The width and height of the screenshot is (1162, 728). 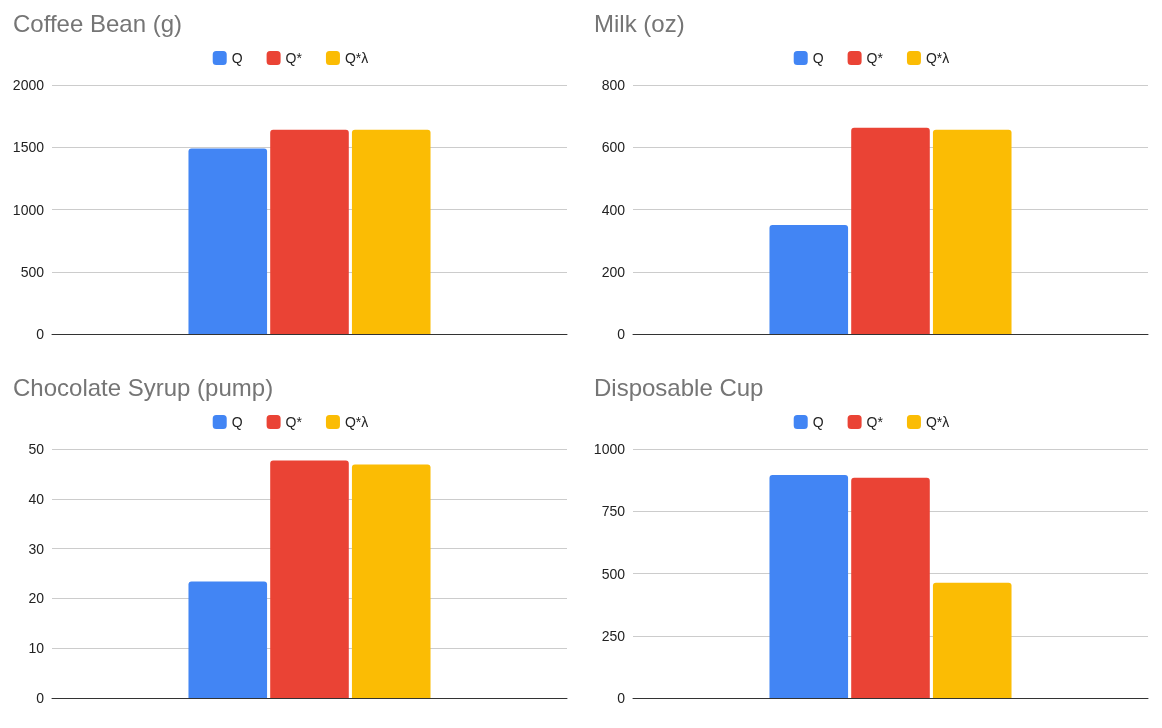 What do you see at coordinates (36, 648) in the screenshot?
I see `y-tick-label: 10` at bounding box center [36, 648].